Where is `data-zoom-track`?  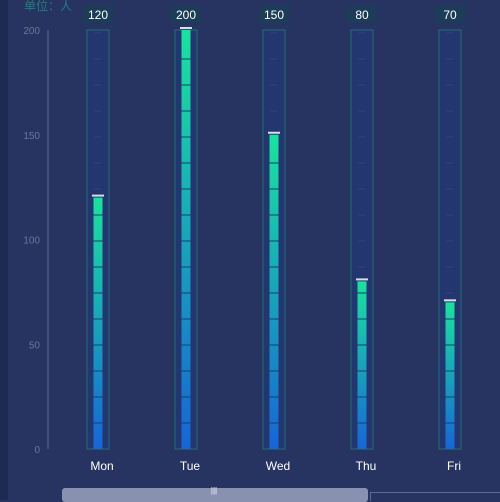
data-zoom-track is located at coordinates (435, 496).